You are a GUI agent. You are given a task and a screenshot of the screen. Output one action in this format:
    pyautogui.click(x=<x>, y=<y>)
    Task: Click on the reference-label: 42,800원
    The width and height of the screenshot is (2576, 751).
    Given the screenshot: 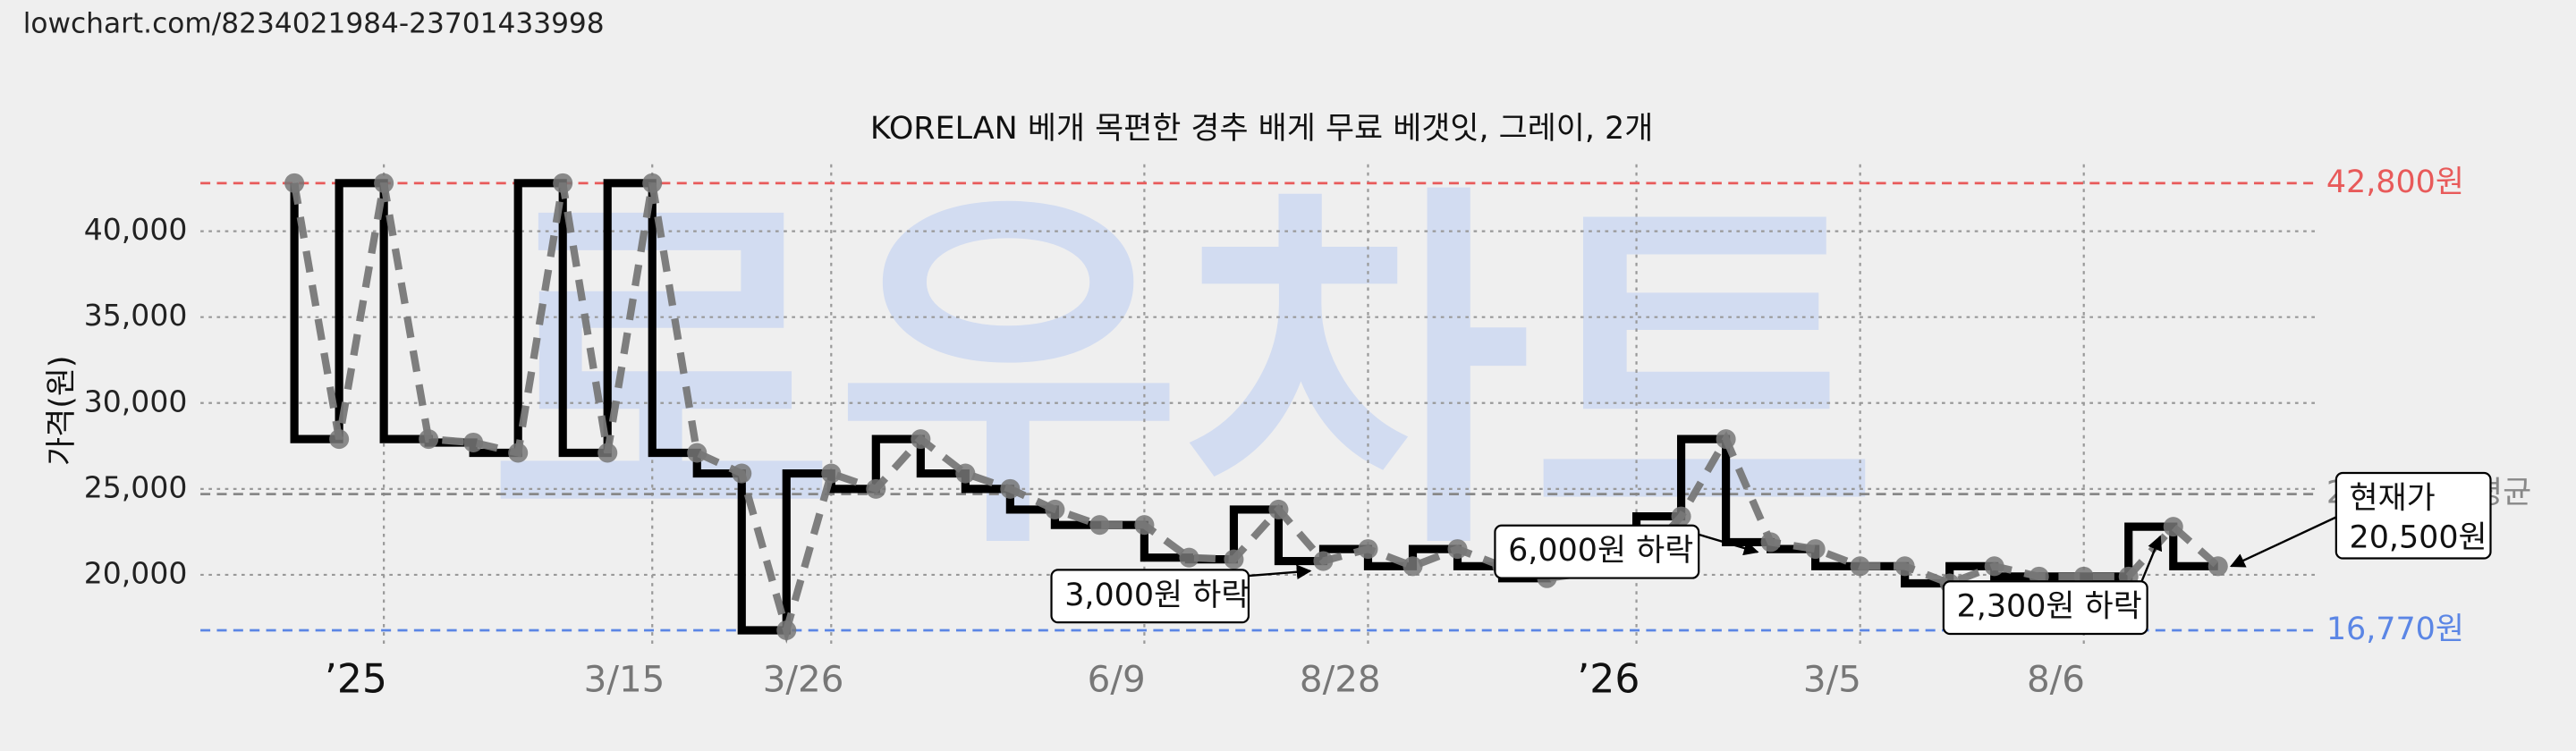 What is the action you would take?
    pyautogui.click(x=2395, y=183)
    